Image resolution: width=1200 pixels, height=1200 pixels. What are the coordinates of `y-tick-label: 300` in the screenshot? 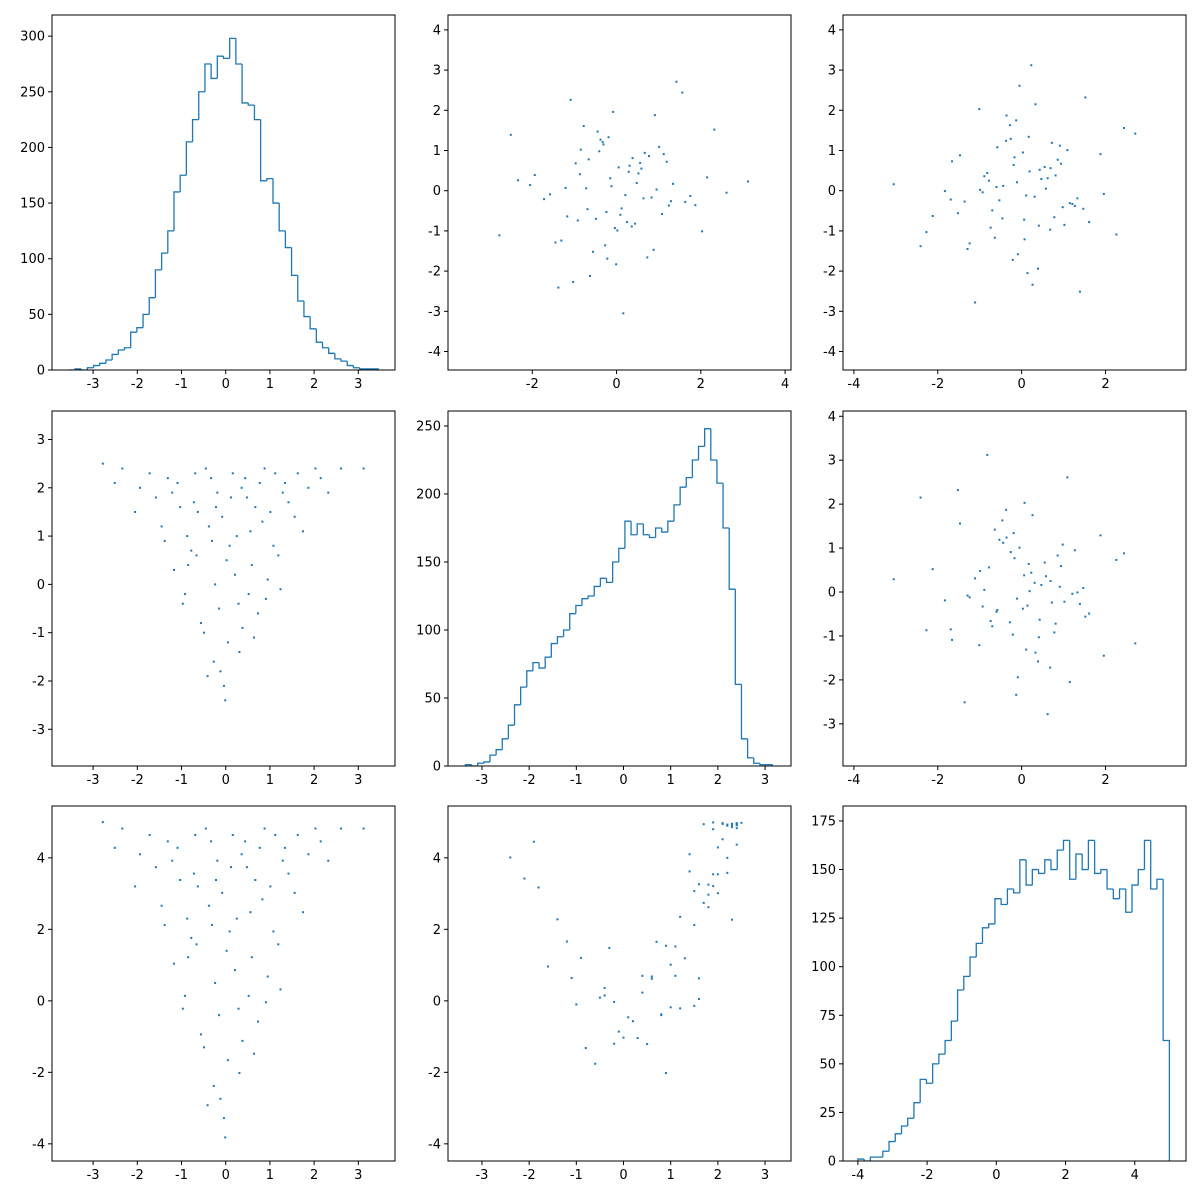 It's located at (32, 37).